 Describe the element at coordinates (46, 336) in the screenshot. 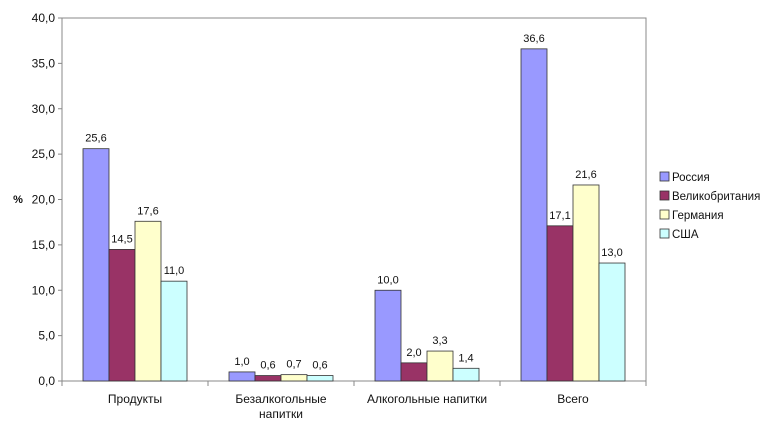

I see `y-tick-label: 5,0` at that location.